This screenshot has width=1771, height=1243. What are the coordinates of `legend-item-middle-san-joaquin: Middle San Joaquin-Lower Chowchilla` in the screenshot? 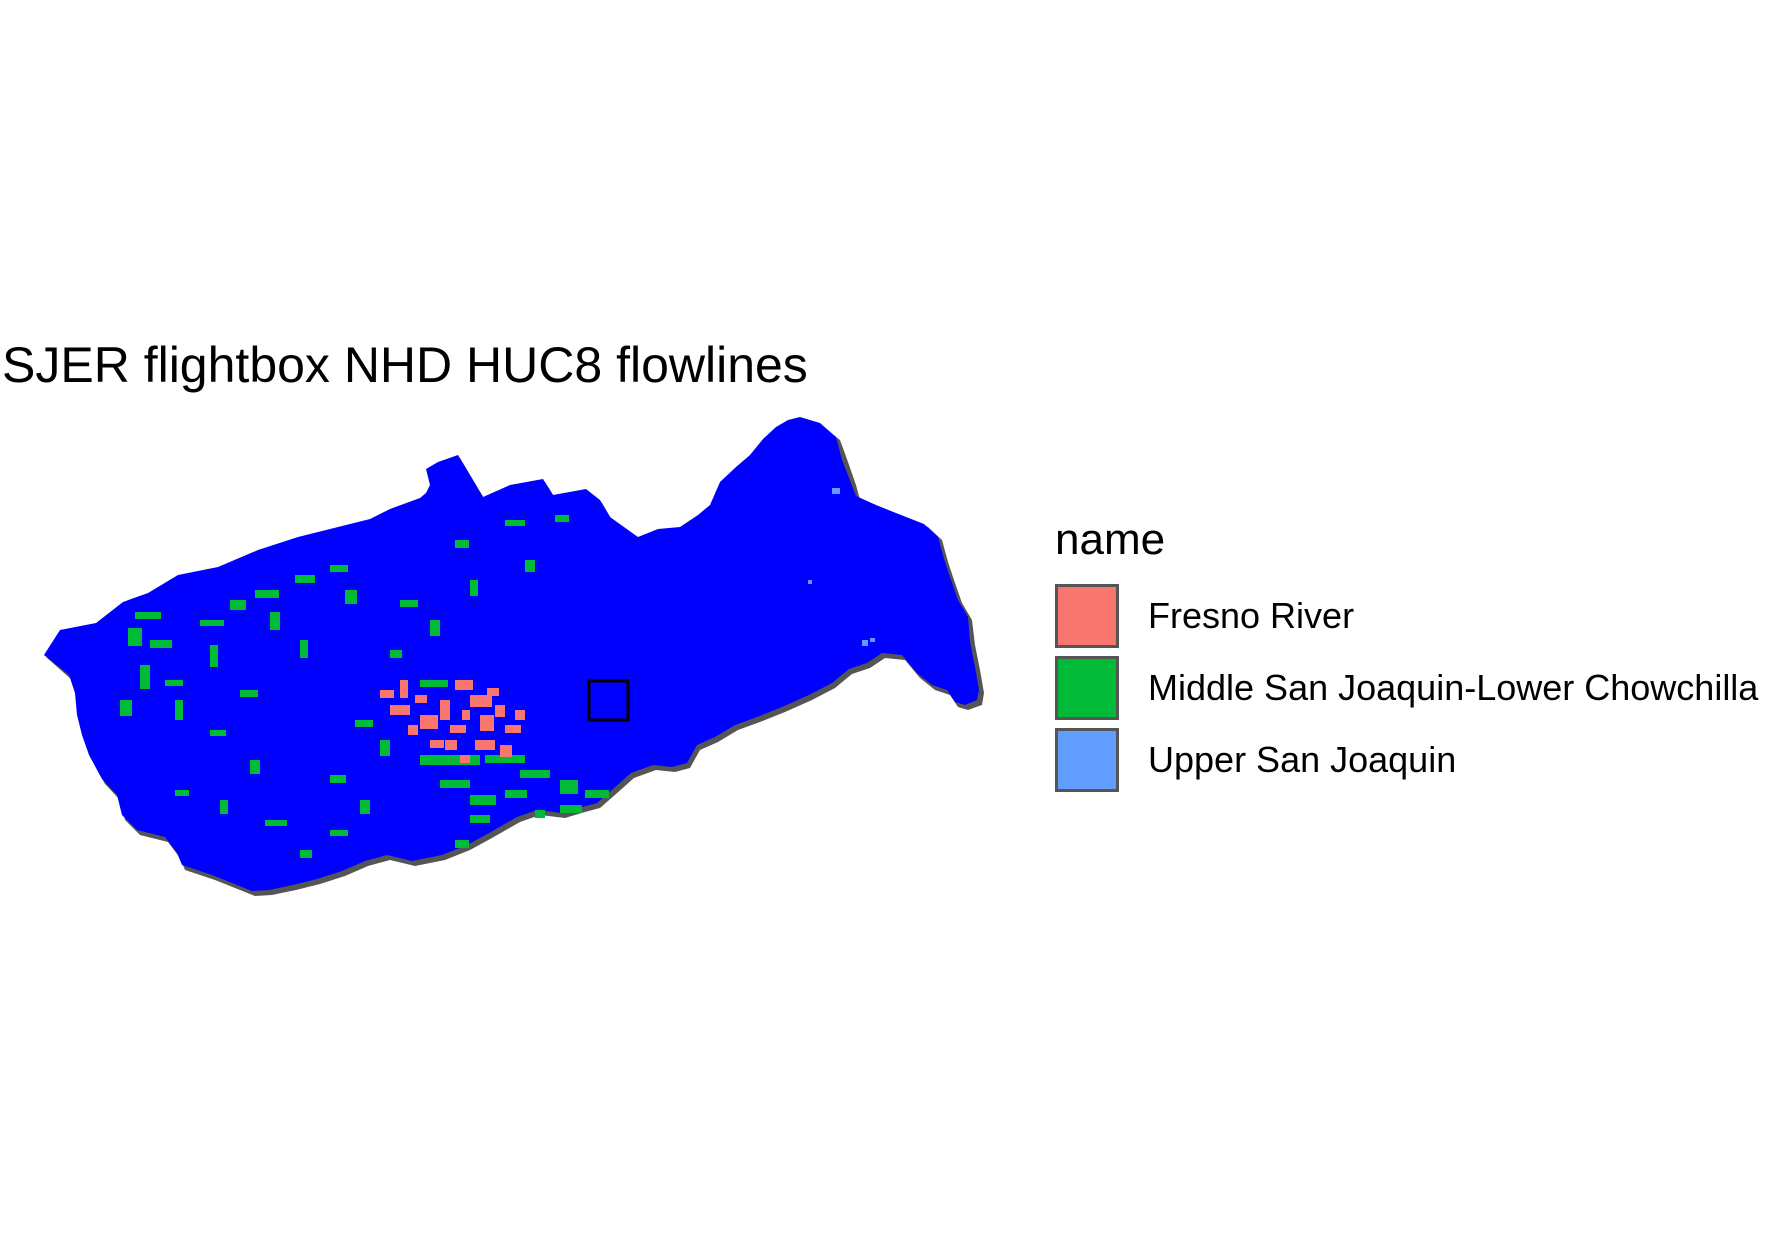 It's located at (1406, 688).